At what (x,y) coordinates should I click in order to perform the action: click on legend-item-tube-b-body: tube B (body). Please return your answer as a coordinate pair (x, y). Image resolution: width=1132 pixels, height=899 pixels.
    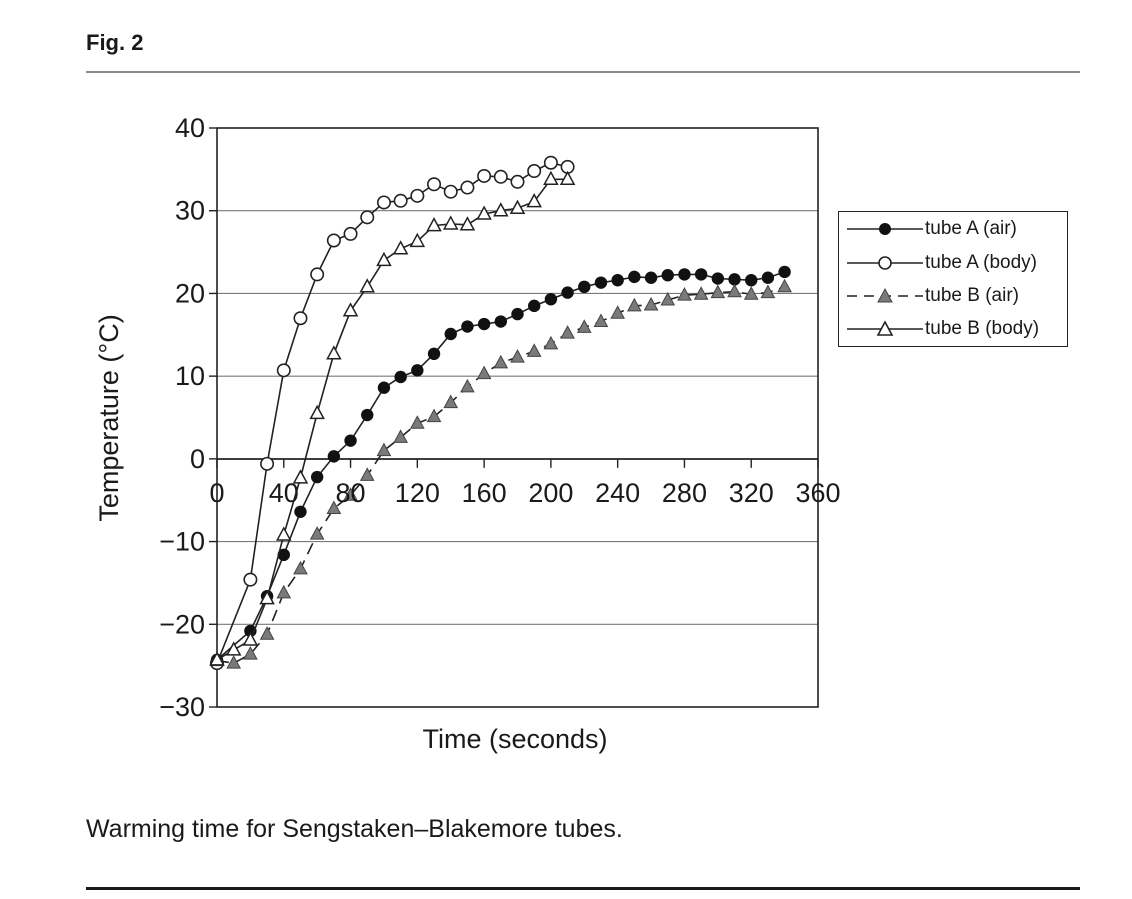
    Looking at the image, I should click on (954, 329).